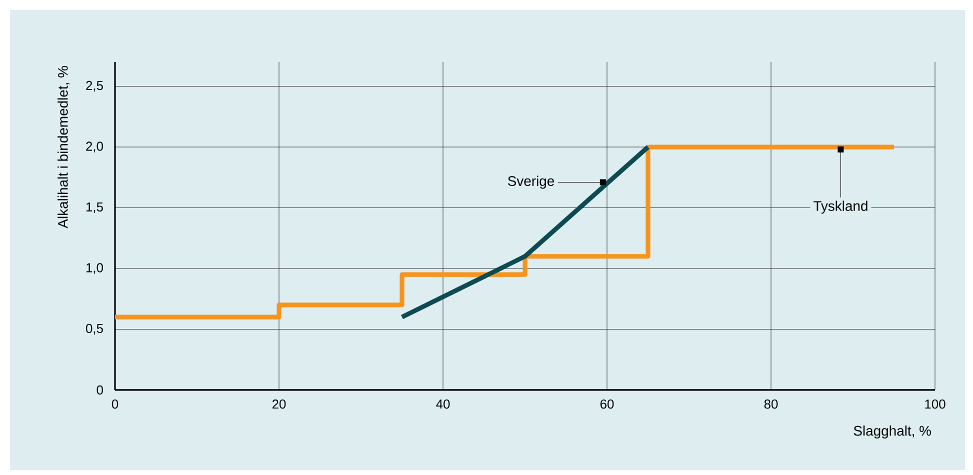  I want to click on y-tick-label: 0,5, so click(94, 329).